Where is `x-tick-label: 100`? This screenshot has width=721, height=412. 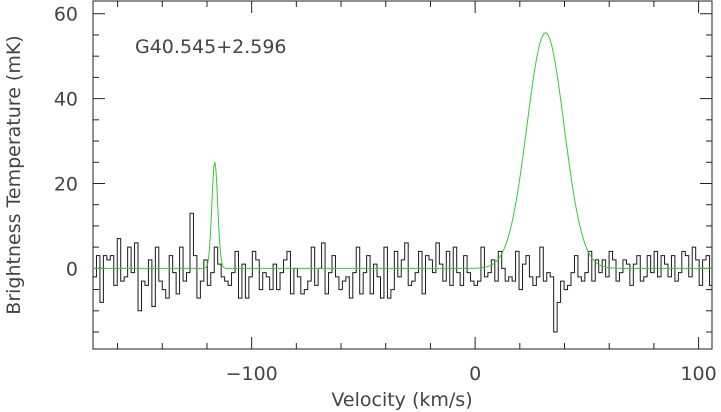 x-tick-label: 100 is located at coordinates (698, 374).